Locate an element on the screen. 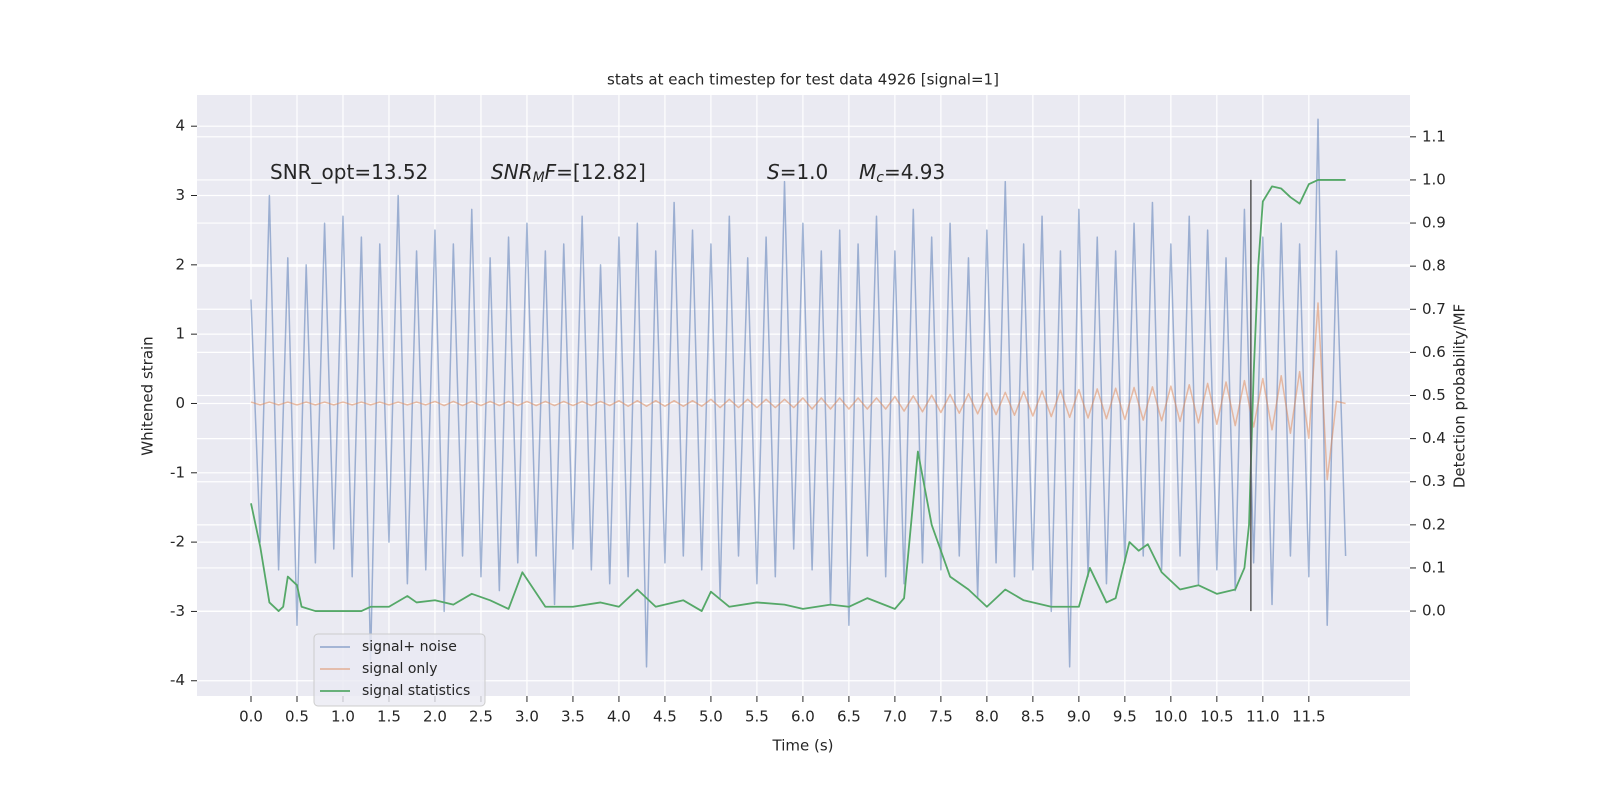 This screenshot has height=800, width=1600. legend-box is located at coordinates (399, 670).